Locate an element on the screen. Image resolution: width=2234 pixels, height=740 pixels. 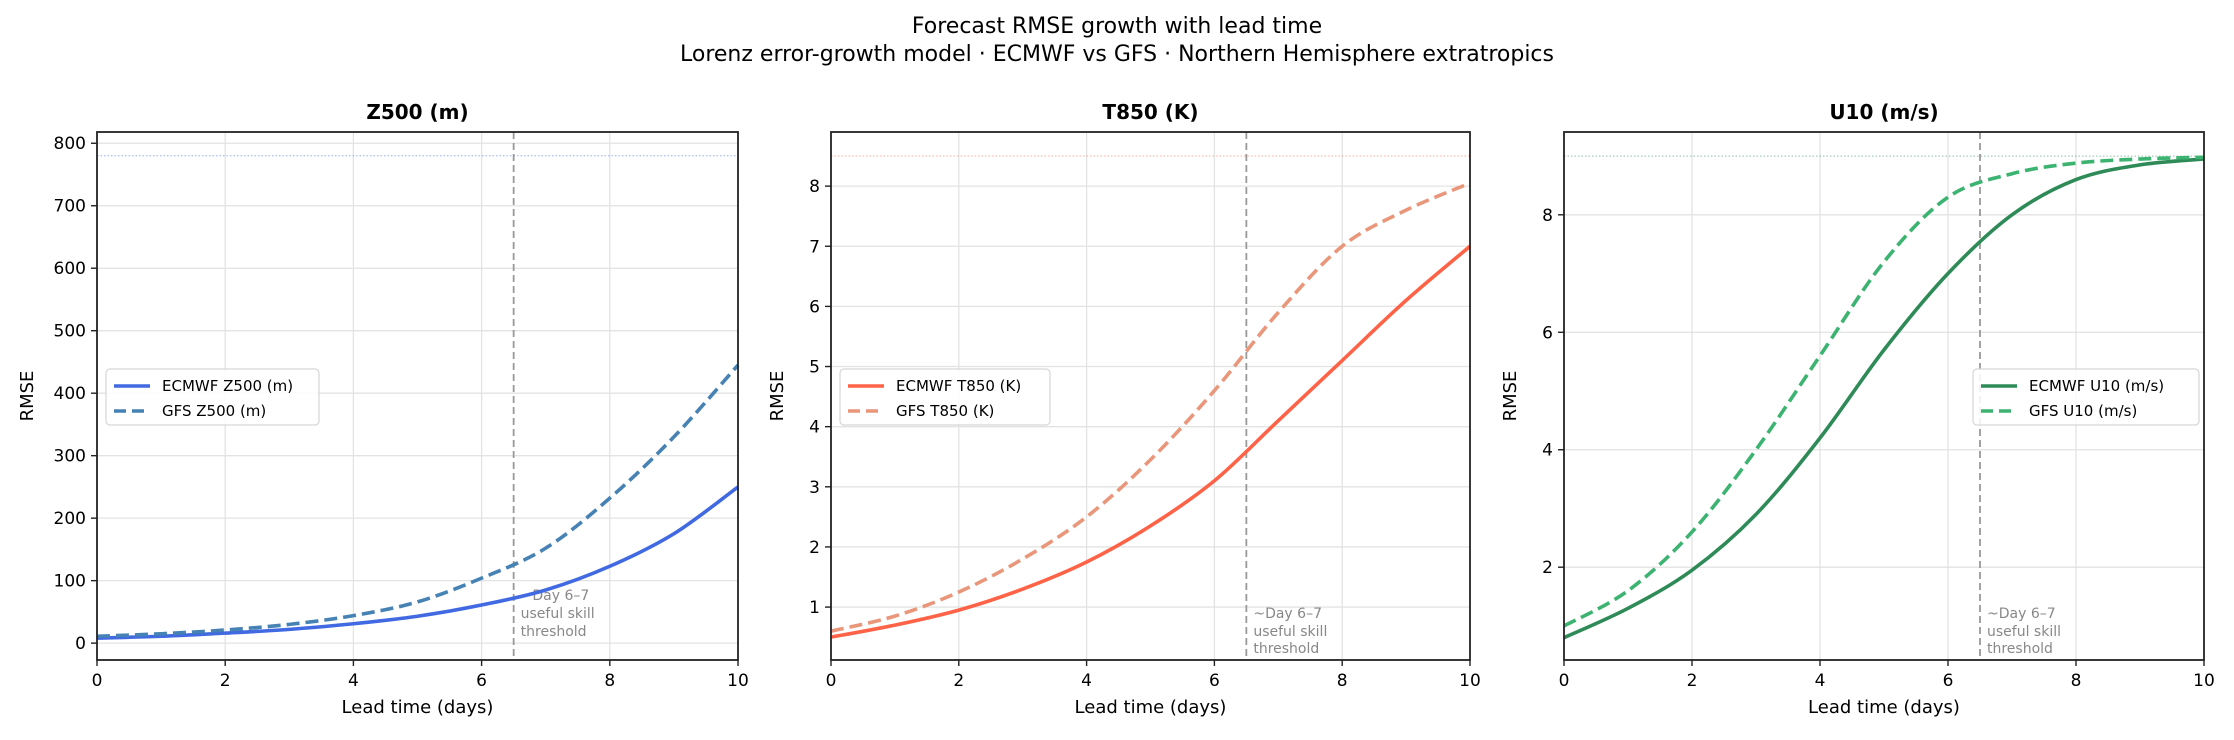
legend-label: ECMWF Z500 (m) is located at coordinates (227, 386).